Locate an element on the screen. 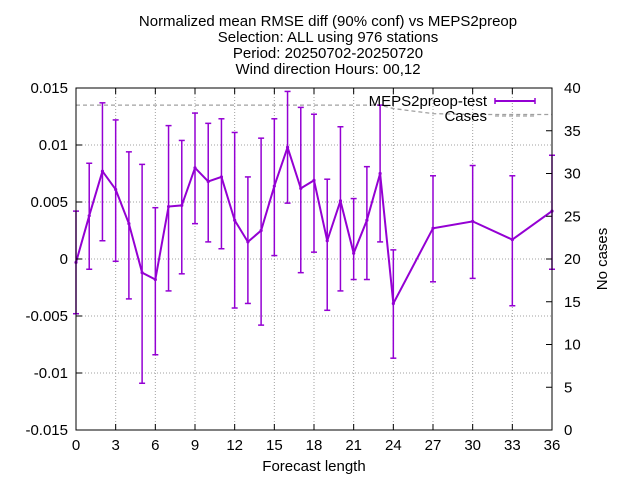 Image resolution: width=640 pixels, height=480 pixels. x-tick-label: 3 is located at coordinates (115, 445).